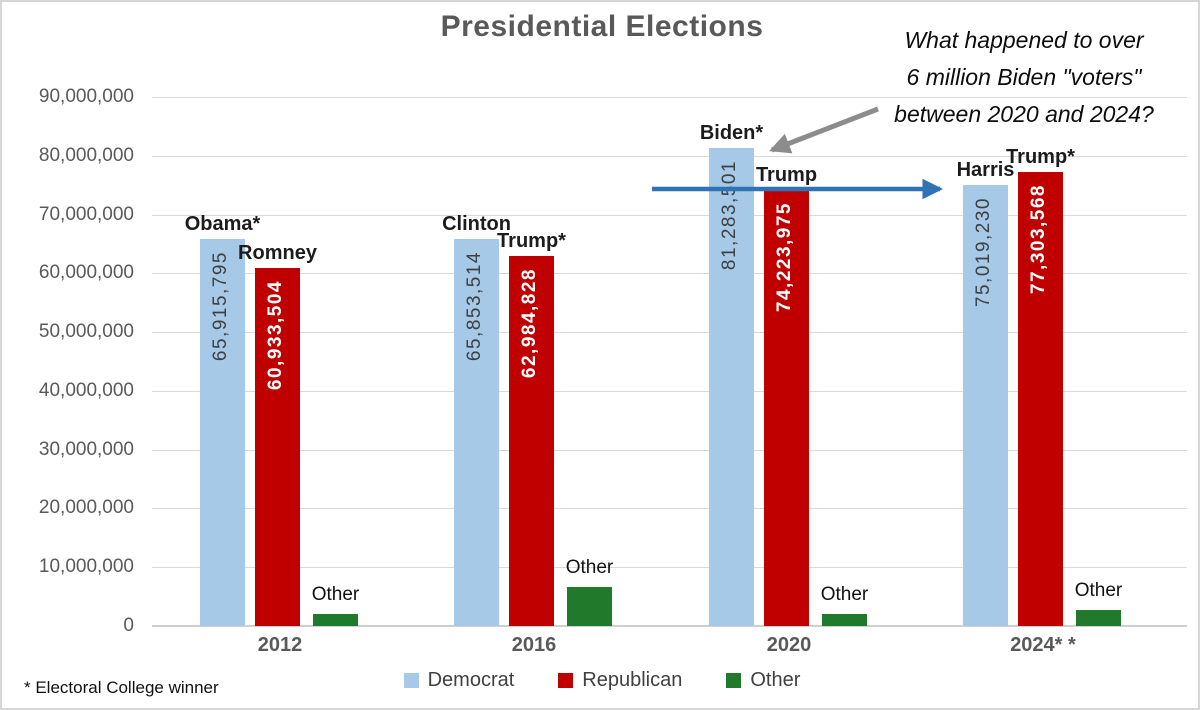 The height and width of the screenshot is (710, 1200). What do you see at coordinates (86, 332) in the screenshot?
I see `y-axis-tick-label: 50,000,000` at bounding box center [86, 332].